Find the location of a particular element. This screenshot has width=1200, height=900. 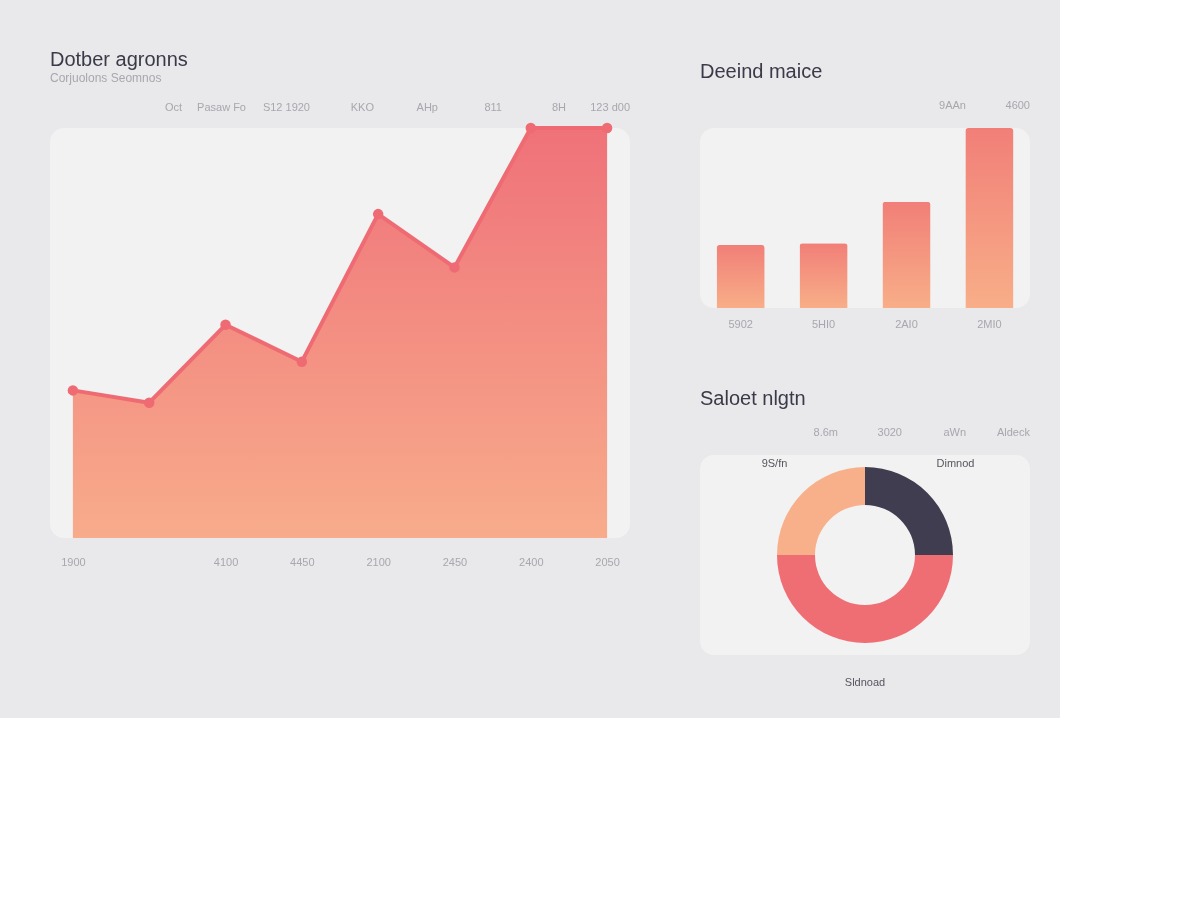

slice-label: 9S/fn is located at coordinates (774, 463).